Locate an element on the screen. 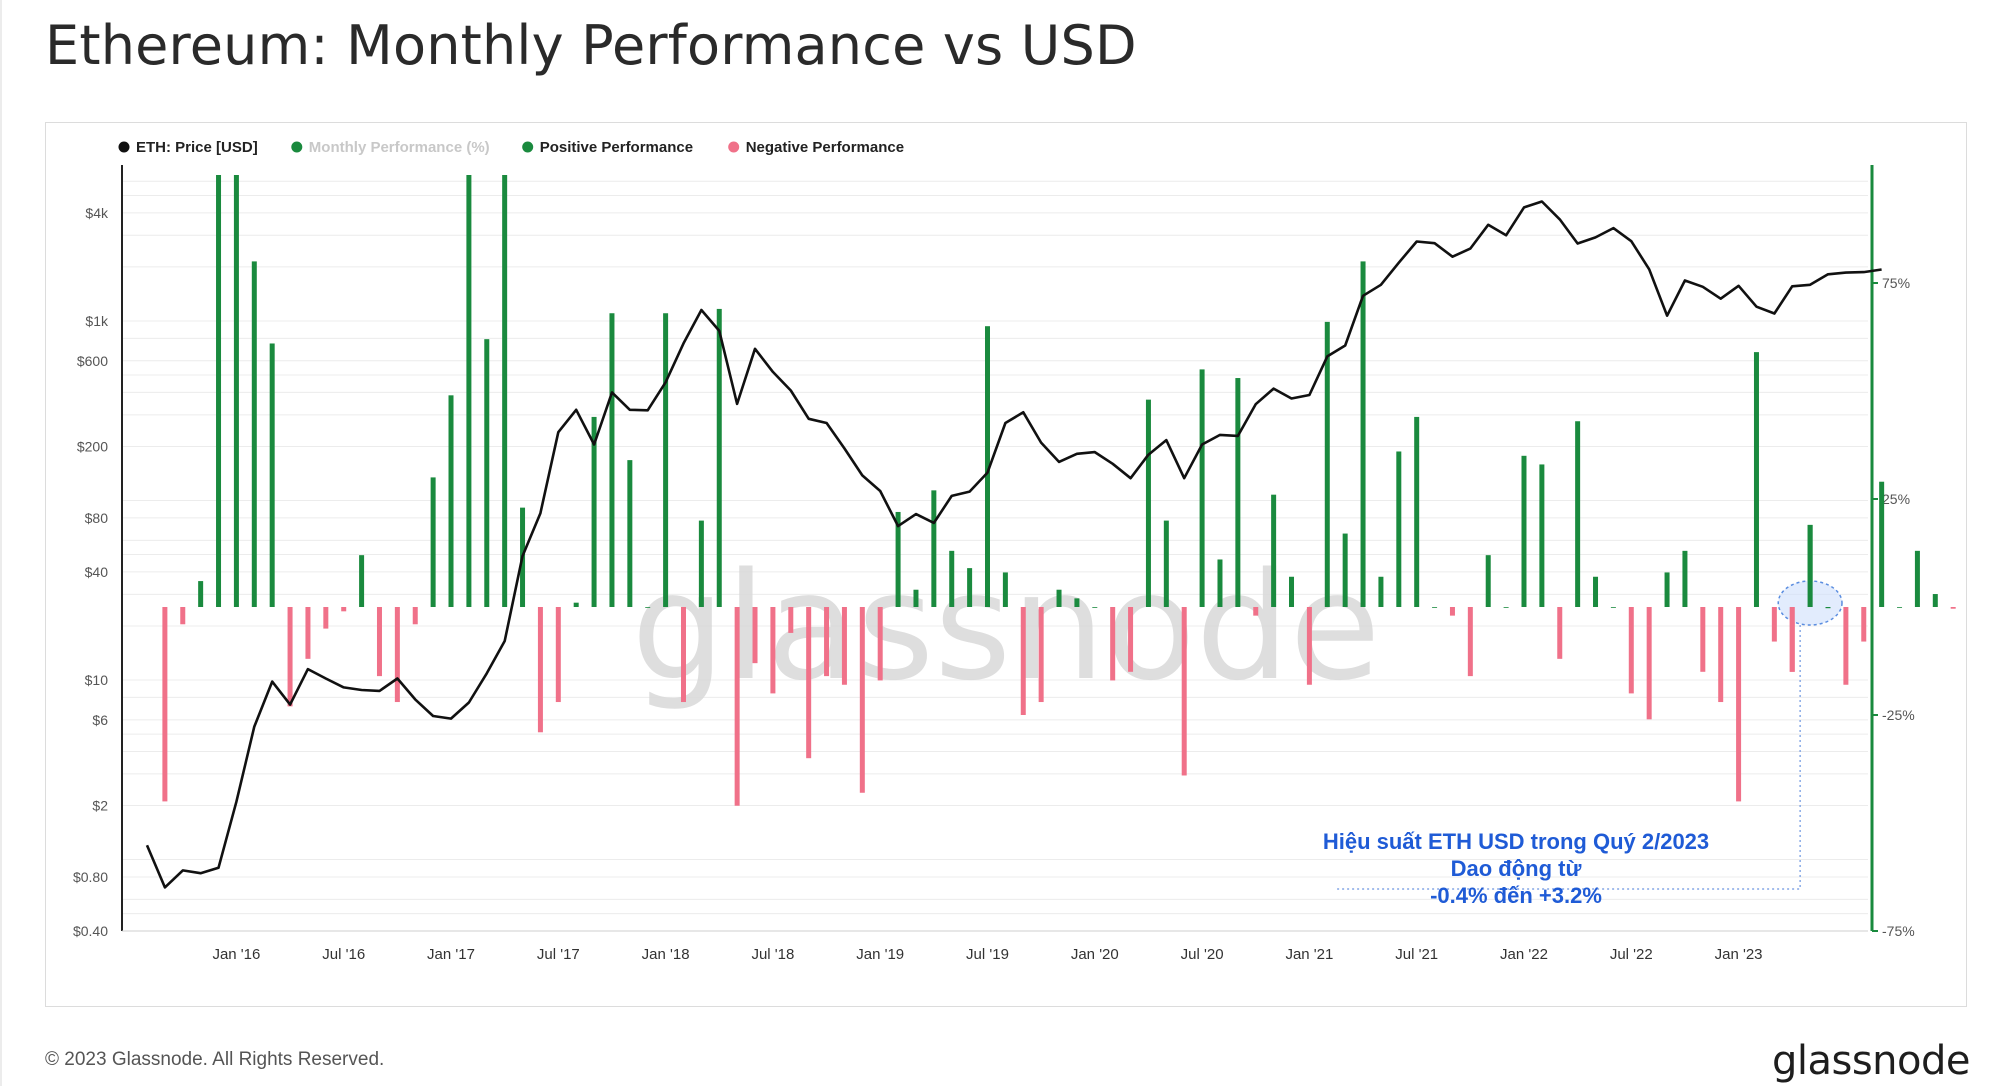 The image size is (2000, 1086). x-tick-label: Jul '16 is located at coordinates (343, 954).